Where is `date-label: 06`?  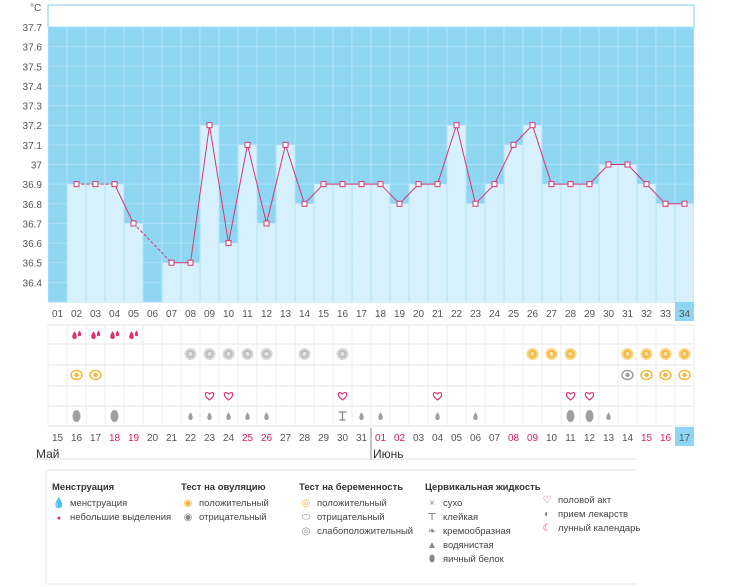
date-label: 06 is located at coordinates (476, 438).